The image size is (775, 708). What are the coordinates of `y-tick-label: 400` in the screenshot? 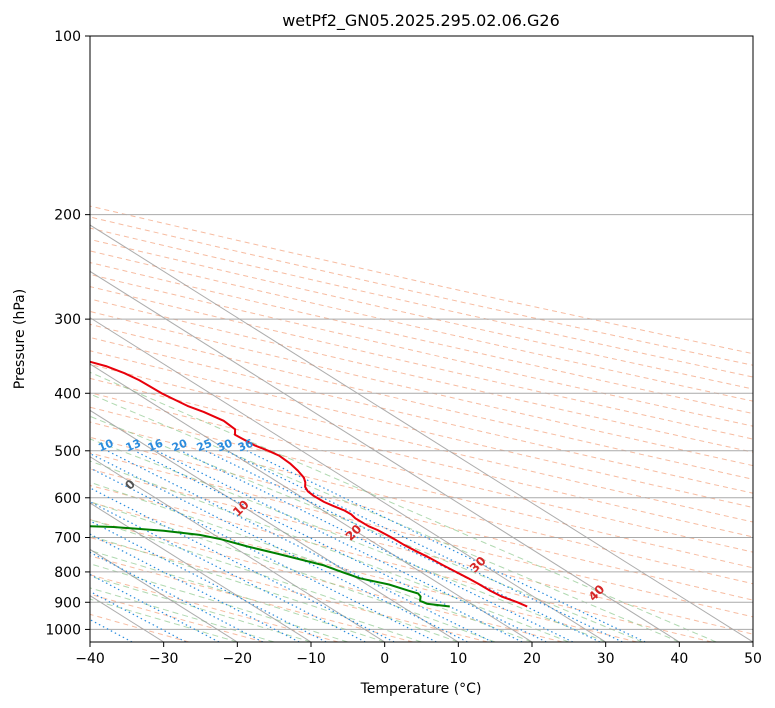 It's located at (67, 394).